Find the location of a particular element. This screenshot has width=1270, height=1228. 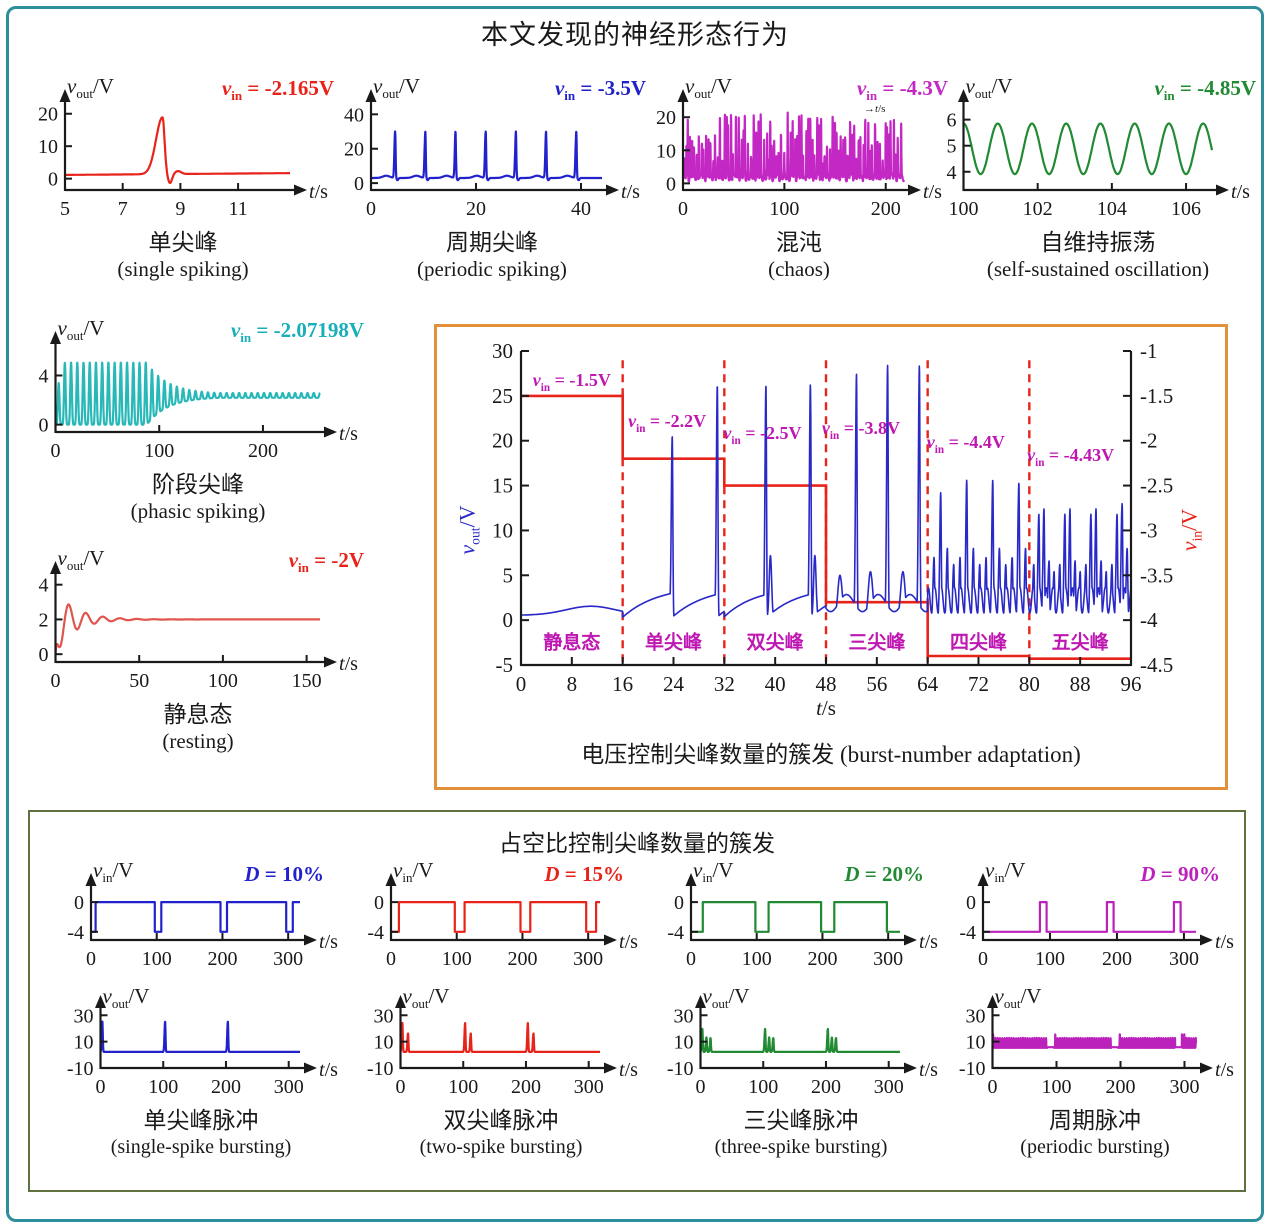

region-label: 五尖峰 is located at coordinates (1080, 643).